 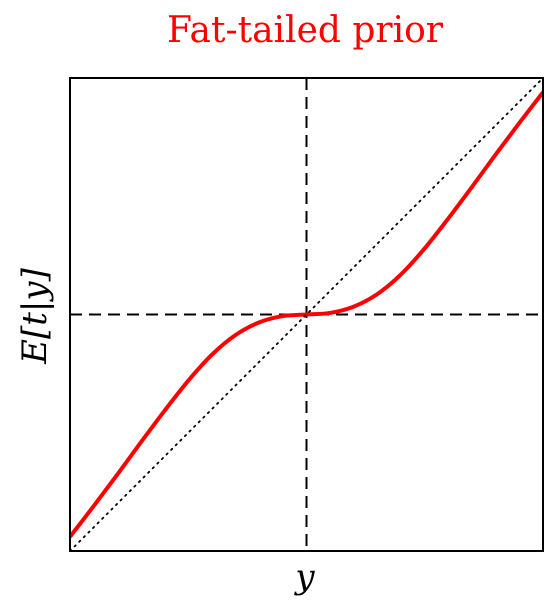 I want to click on y-axis-label: E[t|y], so click(x=35, y=315).